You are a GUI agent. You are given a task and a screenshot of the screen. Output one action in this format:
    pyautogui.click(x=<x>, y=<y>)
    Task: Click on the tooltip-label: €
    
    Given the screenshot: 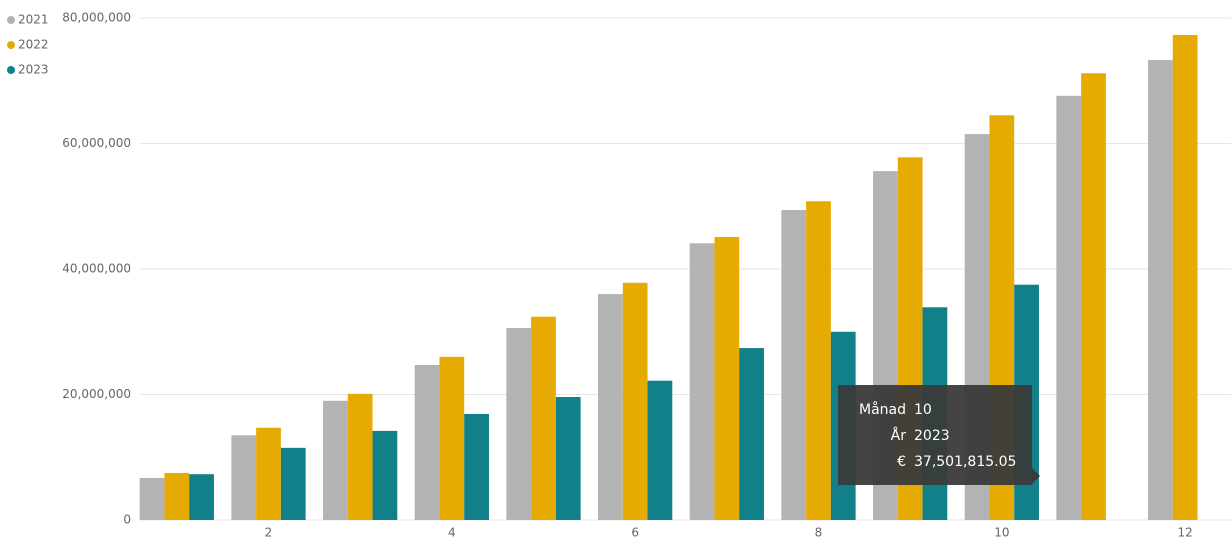 What is the action you would take?
    pyautogui.click(x=901, y=462)
    